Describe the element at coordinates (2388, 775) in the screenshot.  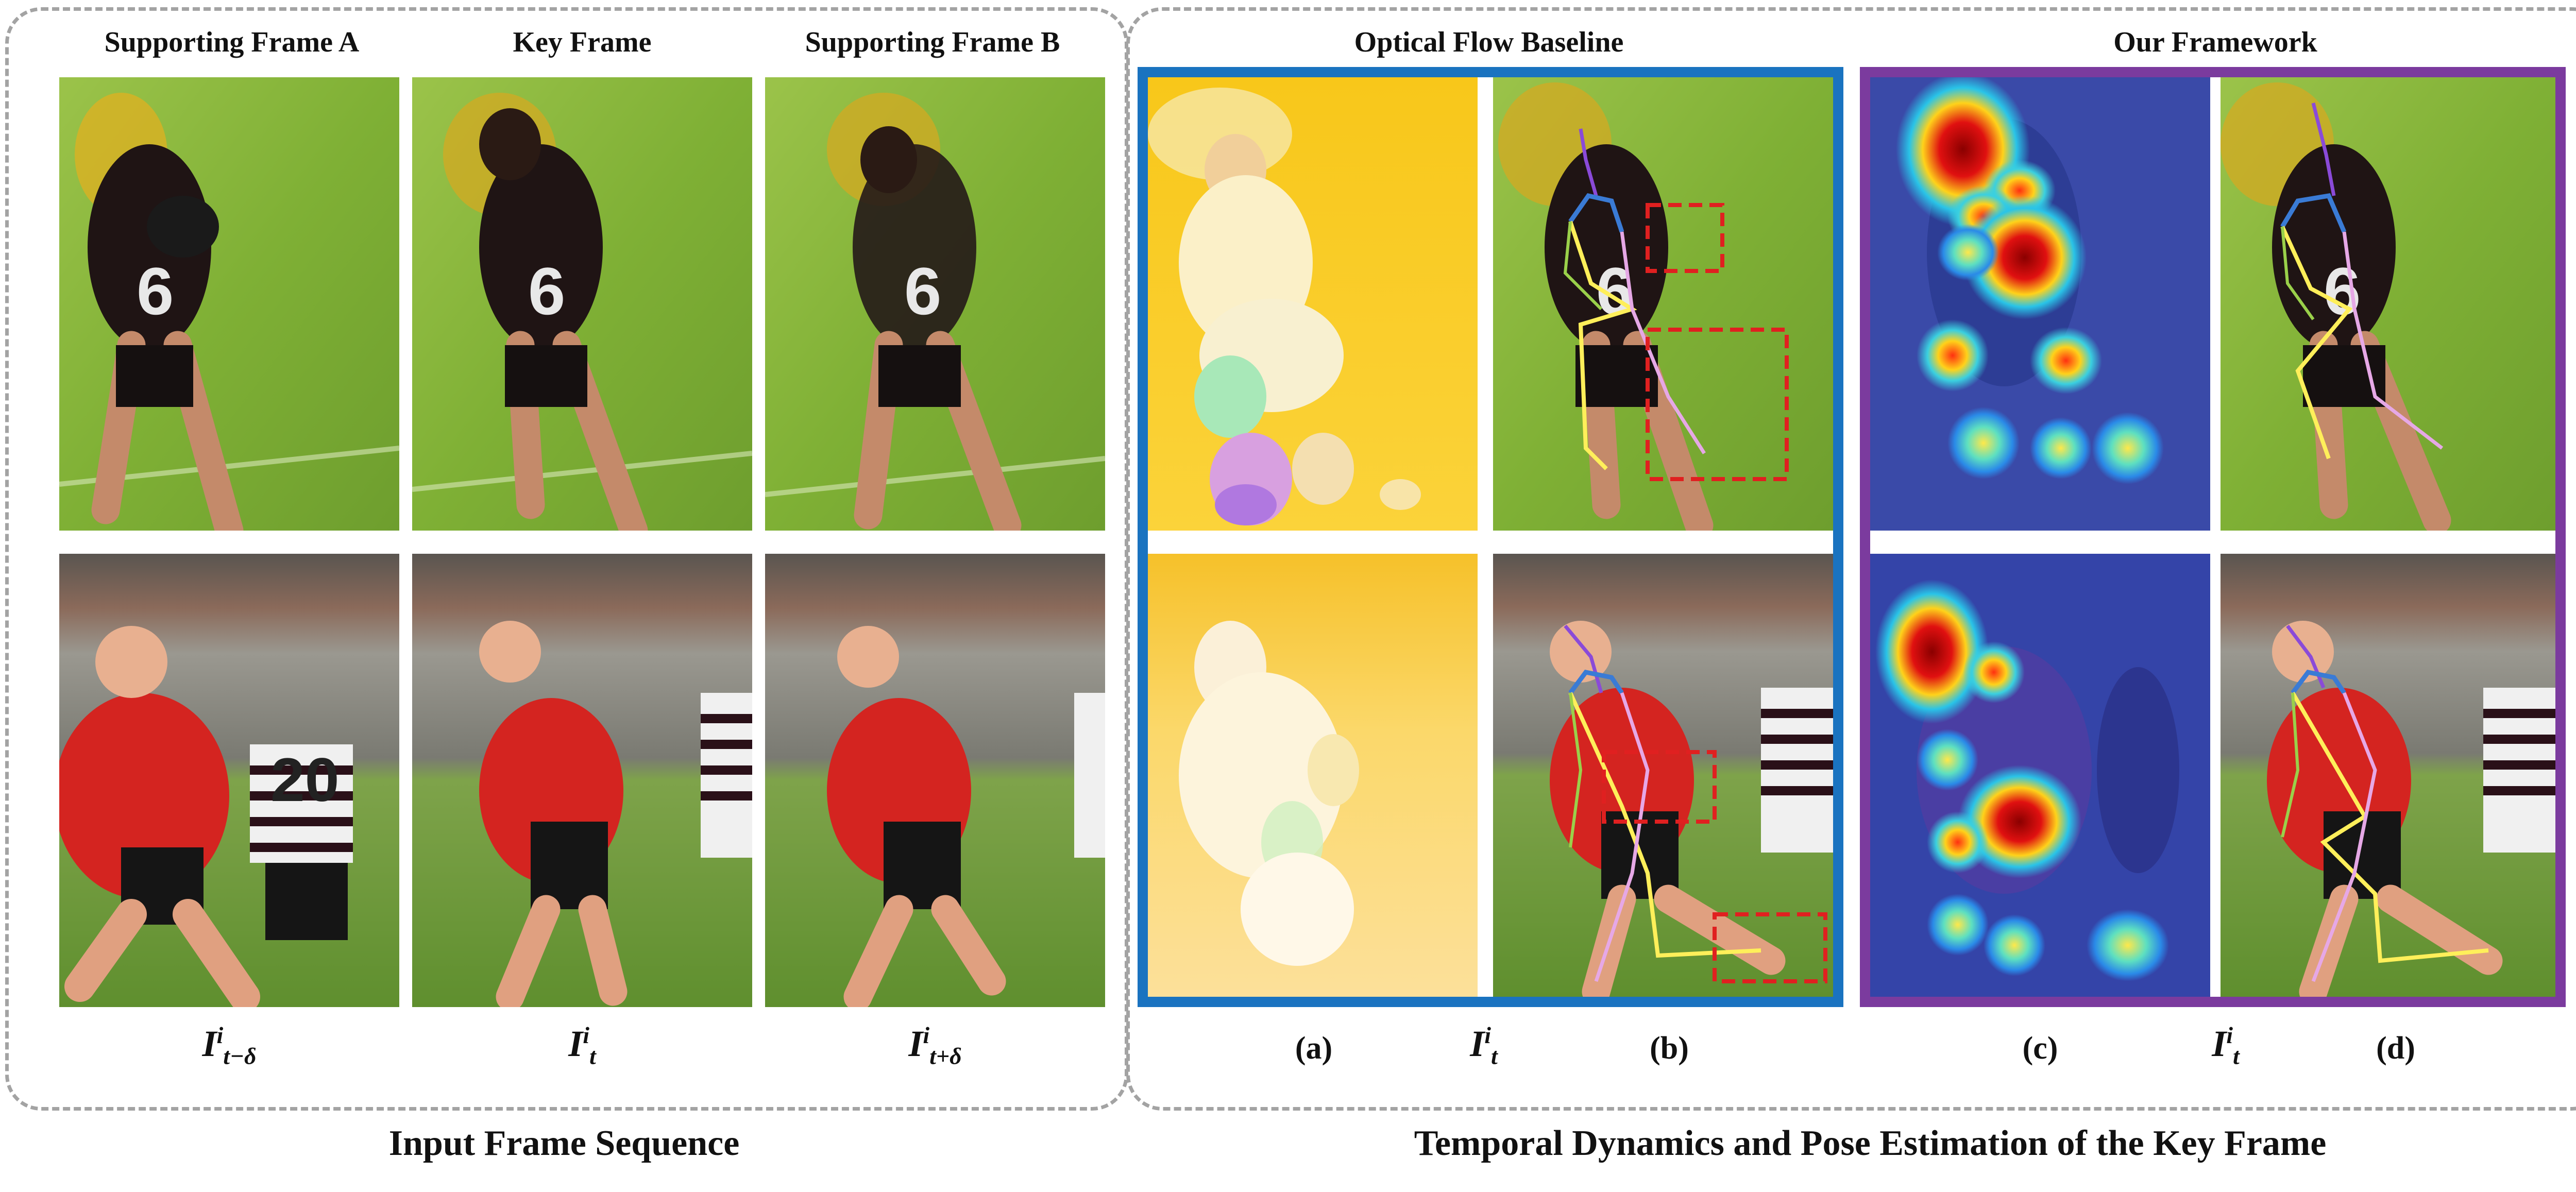
I see `our-pose-row2` at that location.